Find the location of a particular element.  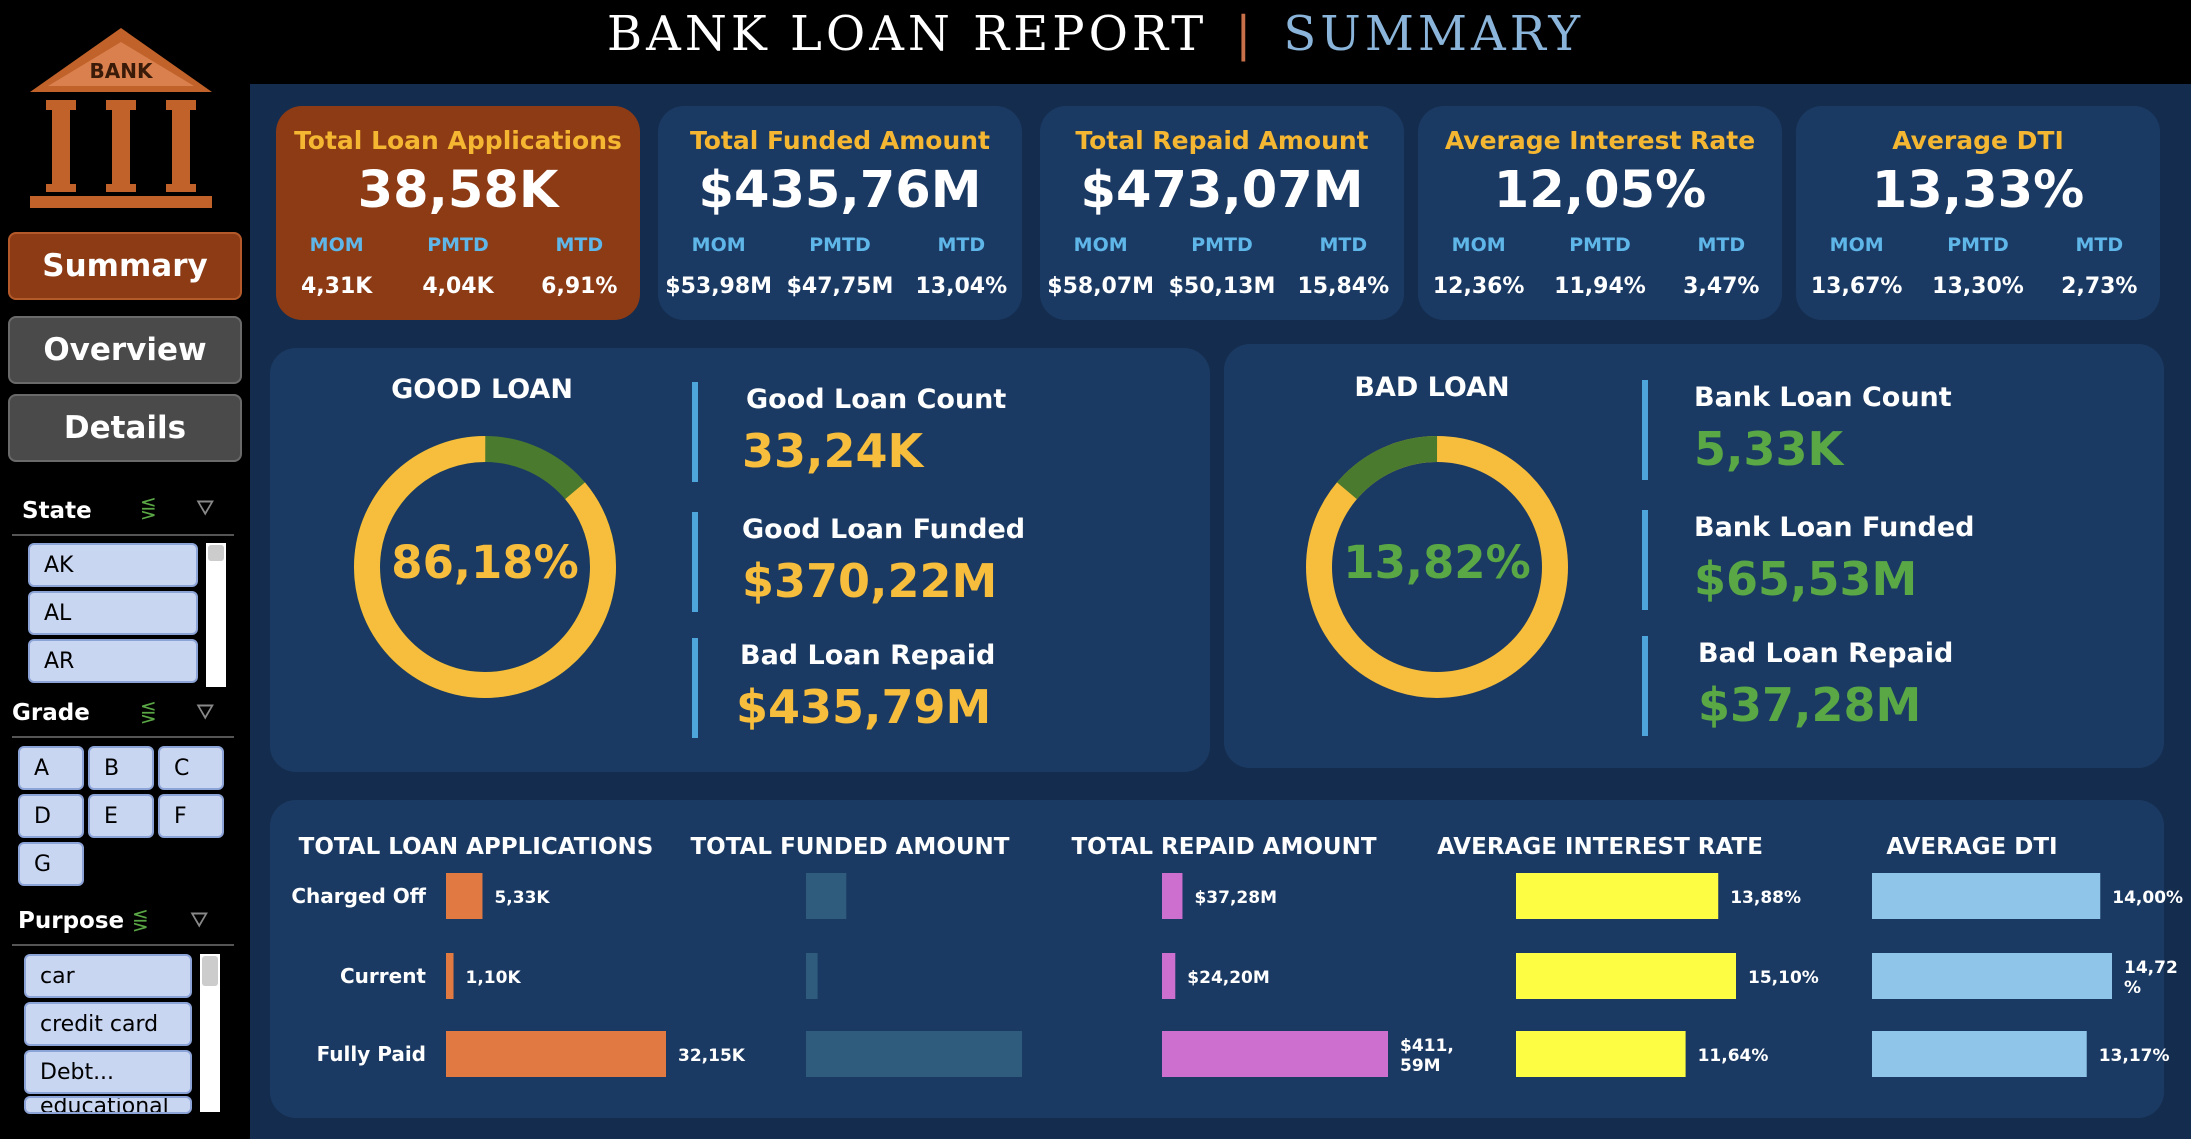

metric-label: Bank Loan Funded is located at coordinates (1834, 527).